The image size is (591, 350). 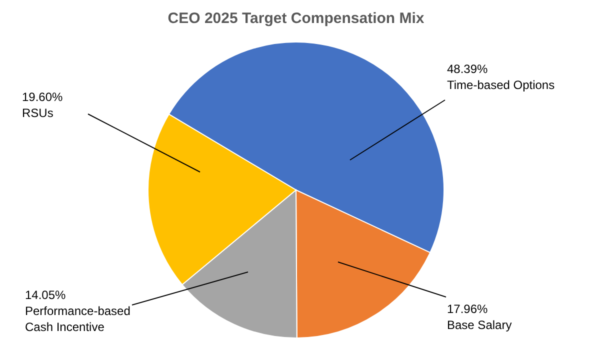 What do you see at coordinates (45, 295) in the screenshot?
I see `data-label: 14.05%` at bounding box center [45, 295].